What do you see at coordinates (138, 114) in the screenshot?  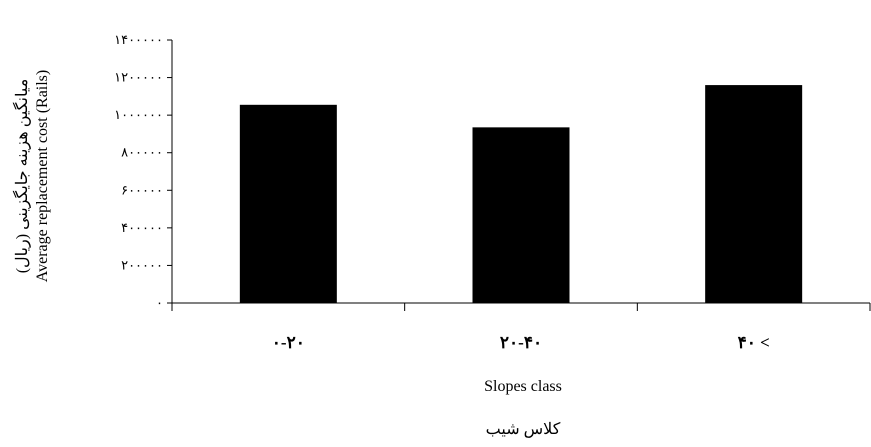 I see `y-tick-label: ۱۰۰۰۰۰۰` at bounding box center [138, 114].